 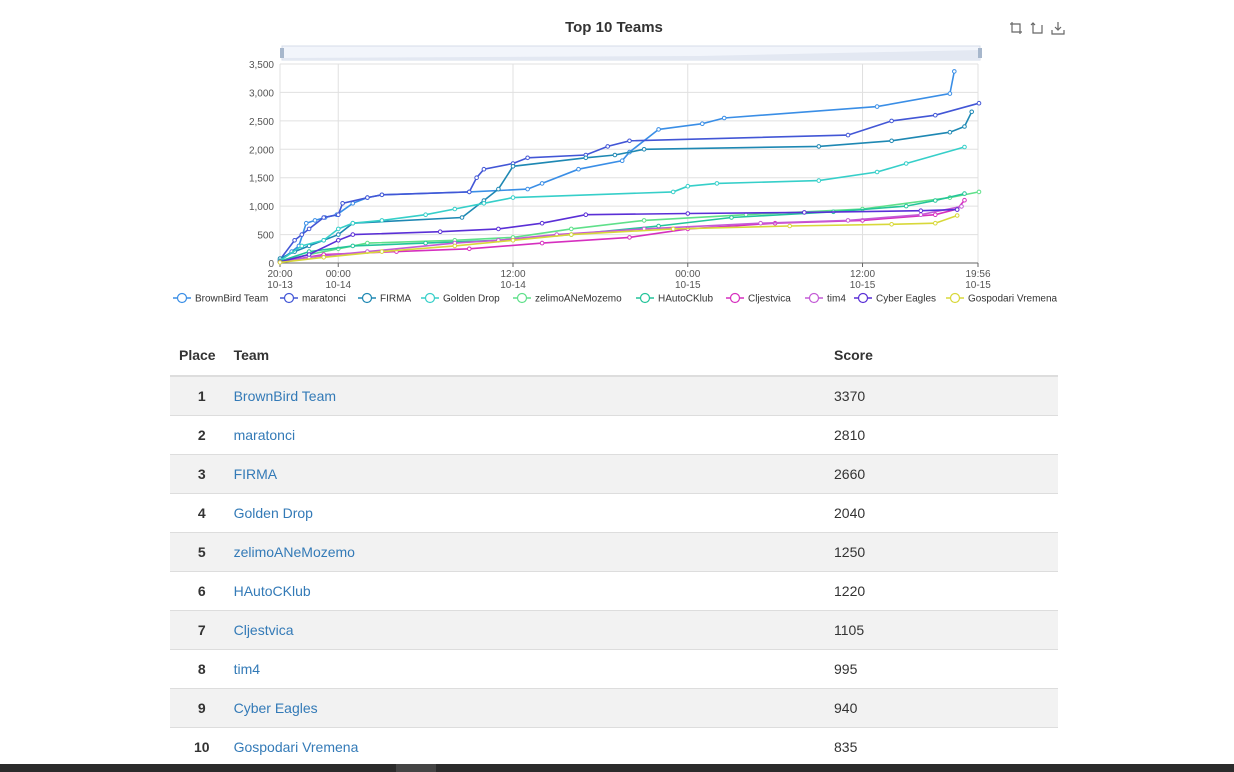 I want to click on place-cell: 3, so click(x=197, y=474).